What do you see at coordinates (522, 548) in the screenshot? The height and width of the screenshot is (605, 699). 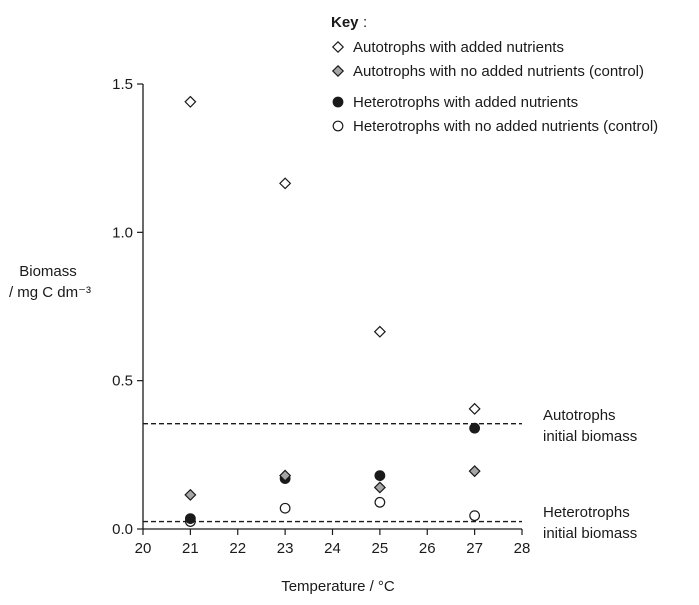 I see `x-tick-label: 28` at bounding box center [522, 548].